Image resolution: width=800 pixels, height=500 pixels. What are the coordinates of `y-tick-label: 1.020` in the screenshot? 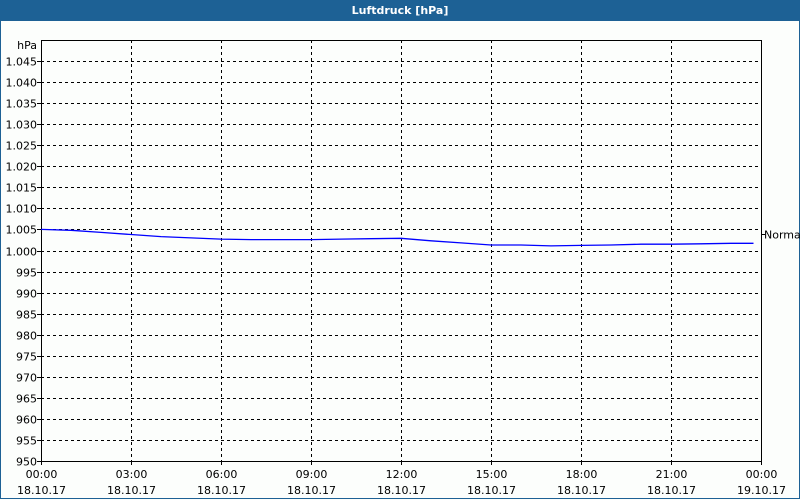 It's located at (22, 167).